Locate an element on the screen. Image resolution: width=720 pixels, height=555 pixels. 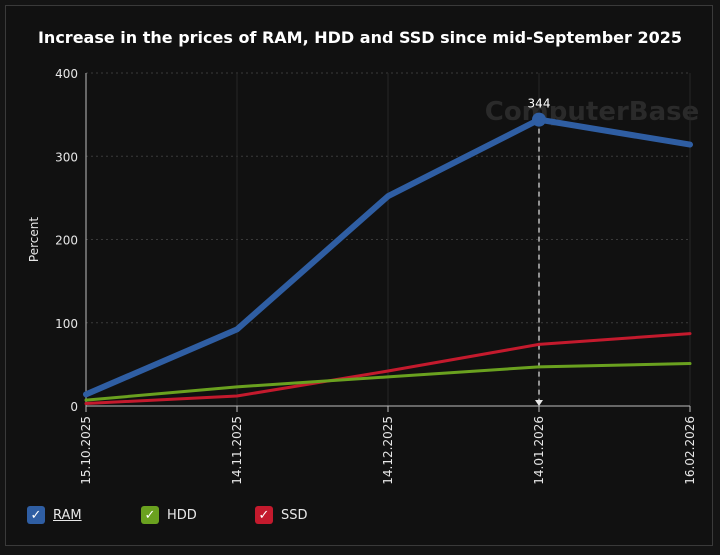
y-tick-label: 300 is located at coordinates (66, 157).